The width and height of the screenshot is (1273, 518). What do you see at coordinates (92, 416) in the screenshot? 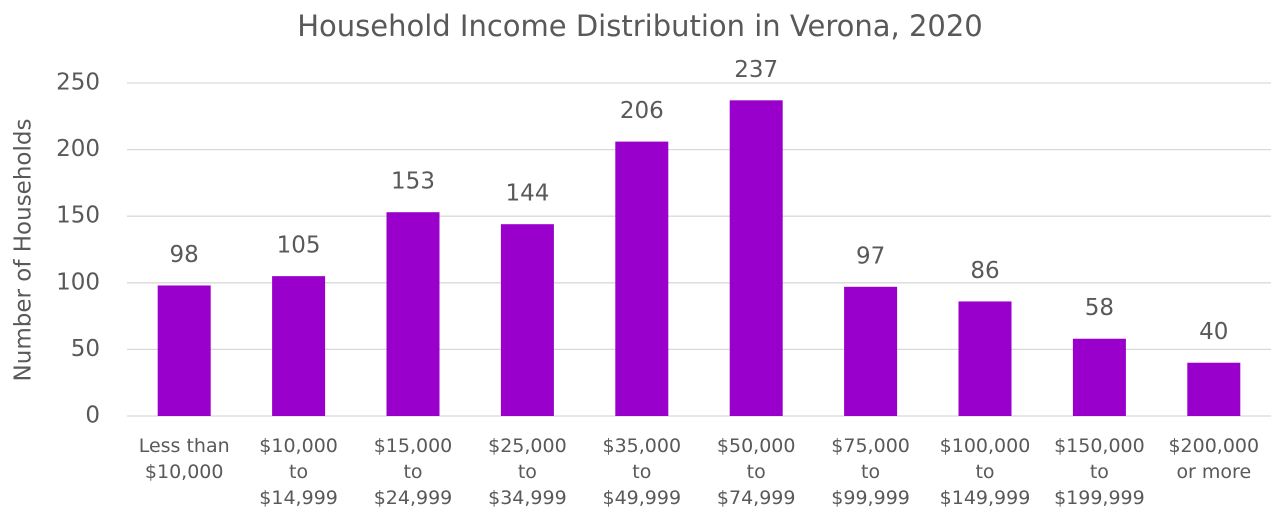
I see `y-tick-label: 0` at bounding box center [92, 416].